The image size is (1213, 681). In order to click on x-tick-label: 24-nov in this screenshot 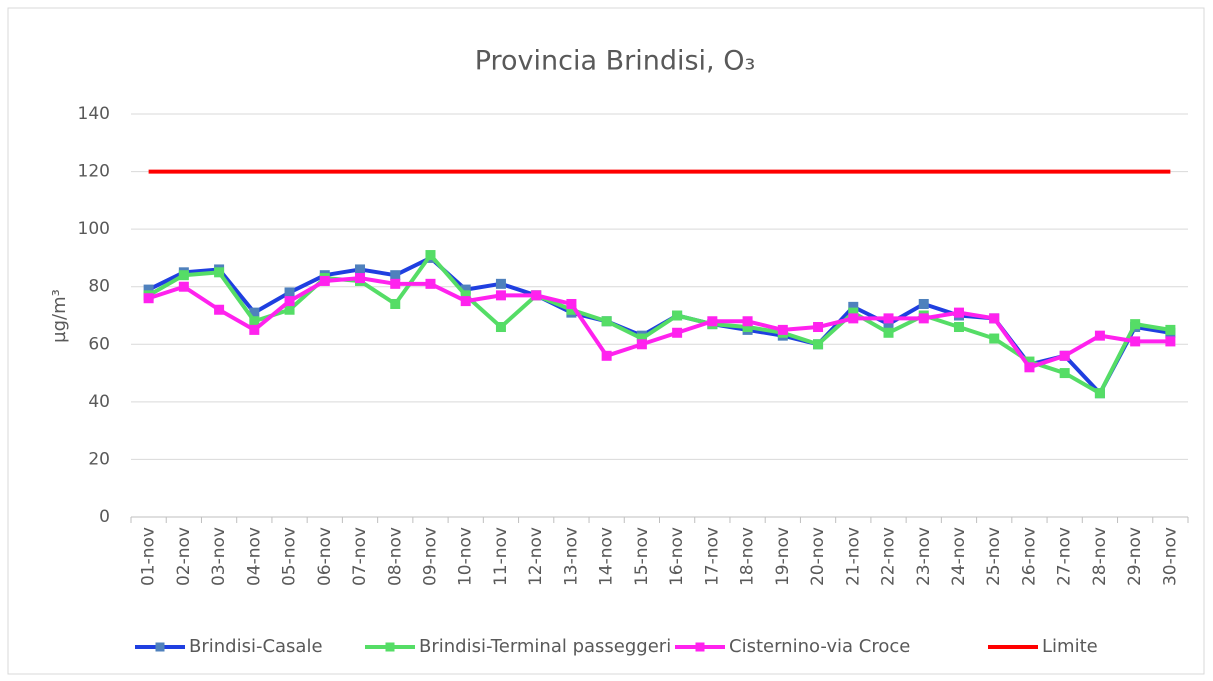, I will do `click(959, 556)`.